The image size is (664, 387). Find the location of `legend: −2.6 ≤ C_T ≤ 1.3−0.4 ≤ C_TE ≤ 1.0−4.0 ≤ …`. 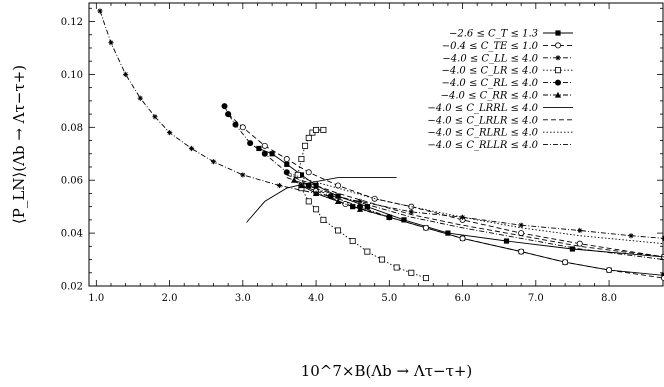

legend: −2.6 ≤ C_T ≤ 1.3−0.4 ≤ C_TE ≤ 1.0−4.0 ≤ … is located at coordinates (500, 90).